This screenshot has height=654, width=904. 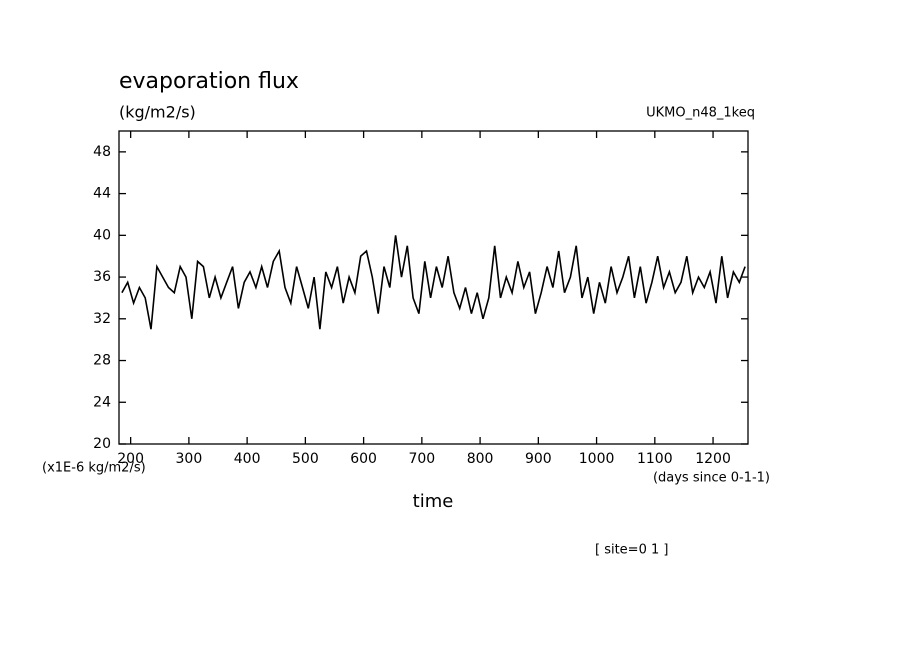 What do you see at coordinates (94, 468) in the screenshot?
I see `y-unit-label: (x1E-6 kg/m2/s)` at bounding box center [94, 468].